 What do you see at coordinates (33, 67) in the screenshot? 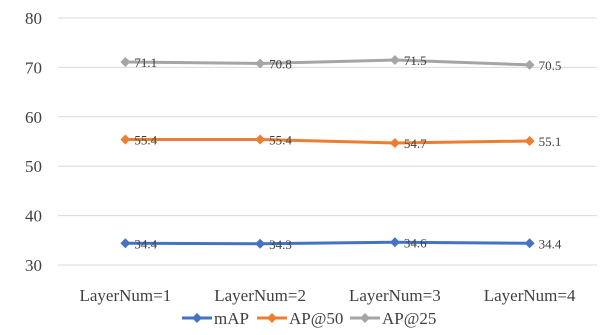
I see `y-tick-label: 70` at bounding box center [33, 67].